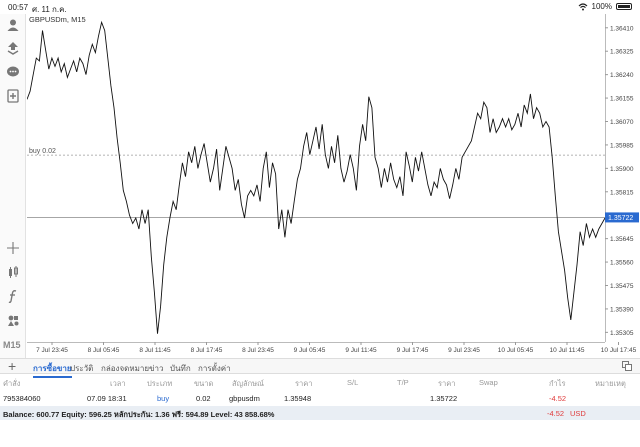 The width and height of the screenshot is (640, 447). Describe the element at coordinates (82, 368) in the screenshot. I see `tab-history: ประวัติ` at that location.